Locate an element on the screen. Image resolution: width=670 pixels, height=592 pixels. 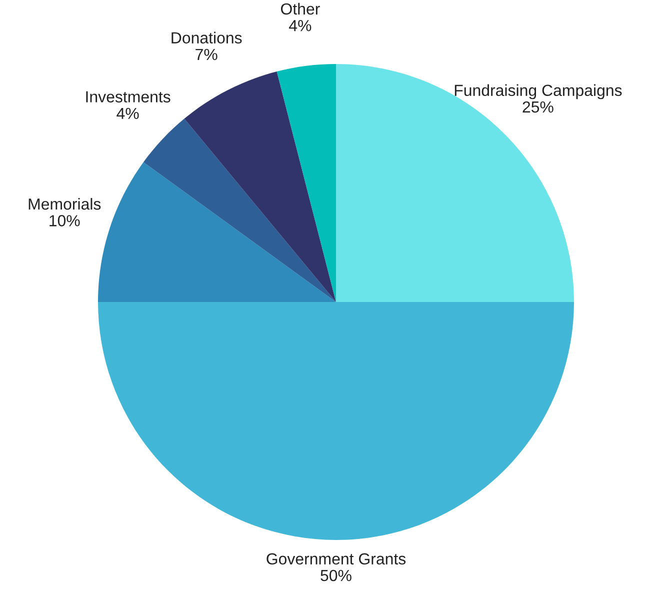
slice-label: Investments is located at coordinates (128, 96).